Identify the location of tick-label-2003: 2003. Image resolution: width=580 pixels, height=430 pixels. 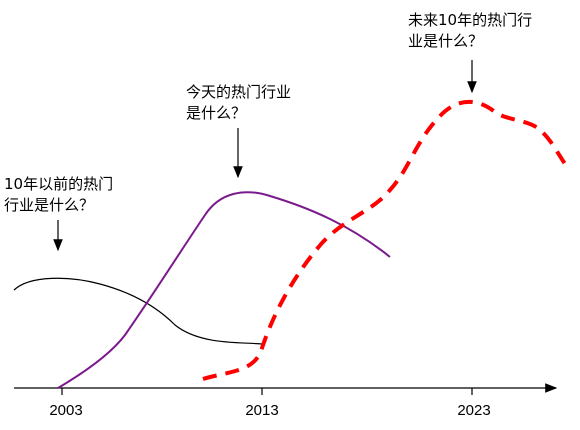
(66, 410).